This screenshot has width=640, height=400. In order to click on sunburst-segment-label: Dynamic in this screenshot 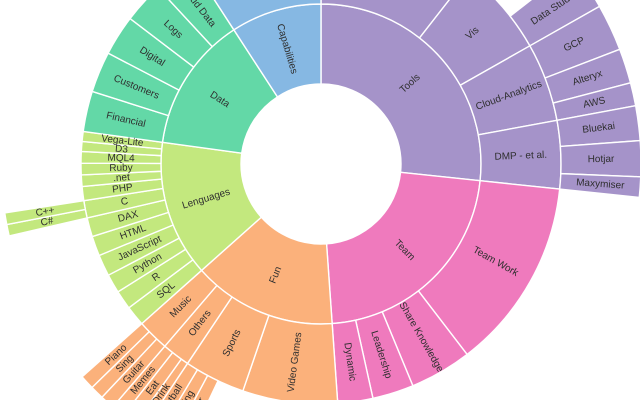, I will do `click(349, 362)`.